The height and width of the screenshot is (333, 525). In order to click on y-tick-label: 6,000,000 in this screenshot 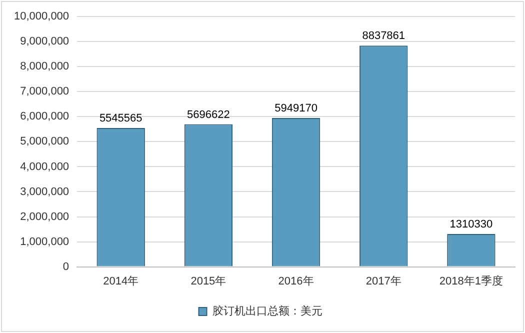, I will do `click(45, 116)`.